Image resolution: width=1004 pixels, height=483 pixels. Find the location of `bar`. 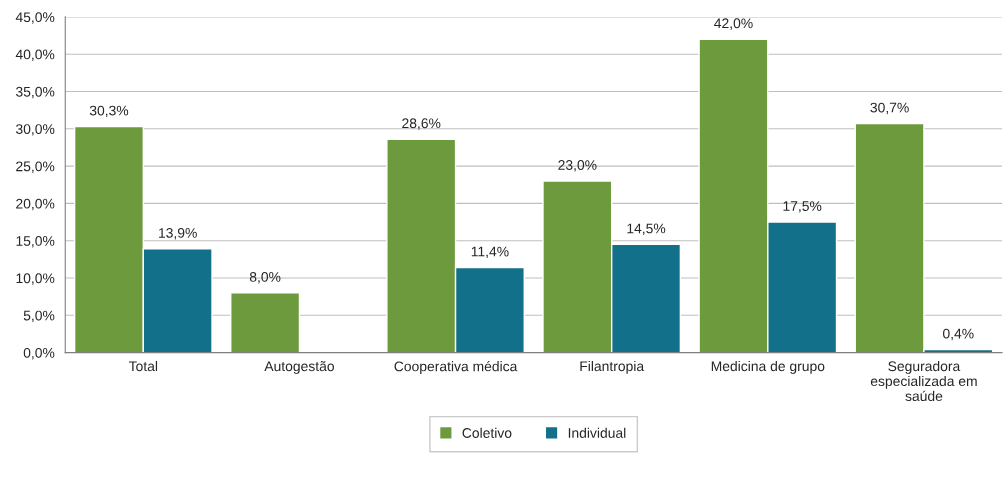

bar is located at coordinates (265, 322).